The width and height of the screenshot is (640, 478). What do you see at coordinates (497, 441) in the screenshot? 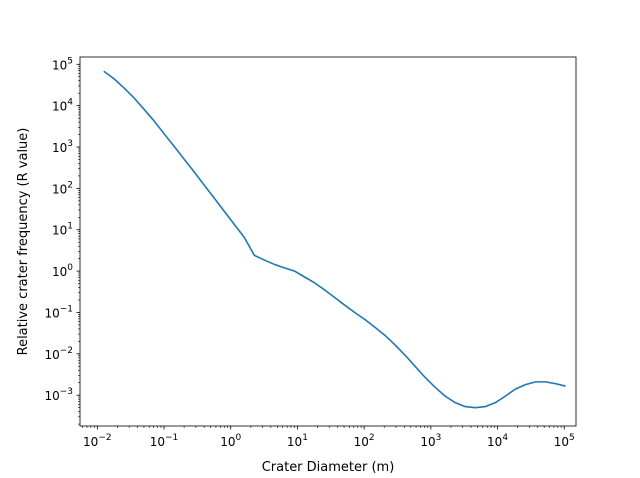
I see `x-tick-label: 10⁴` at bounding box center [497, 441].